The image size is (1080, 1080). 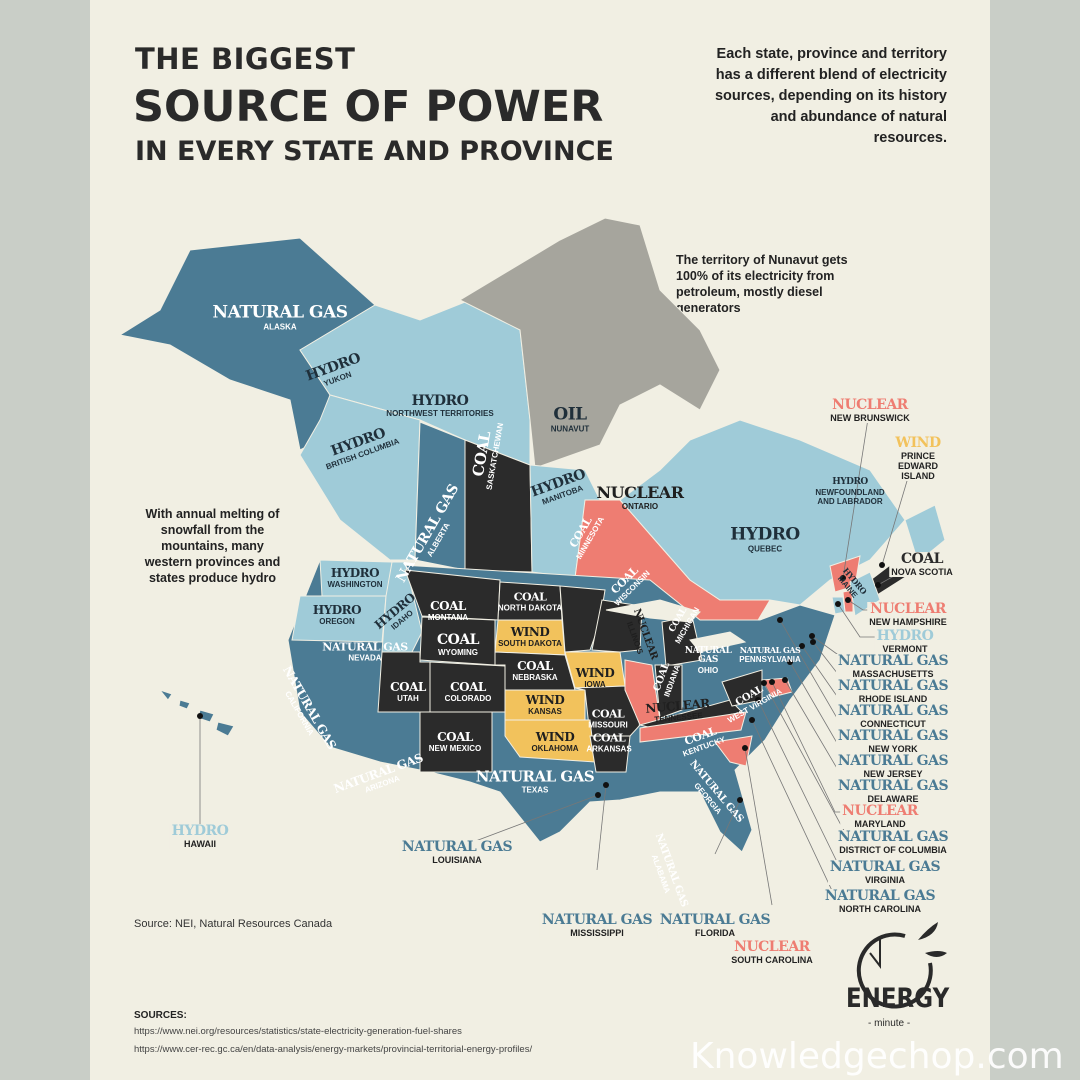 What do you see at coordinates (196, 712) in the screenshot?
I see `region-hawaii` at bounding box center [196, 712].